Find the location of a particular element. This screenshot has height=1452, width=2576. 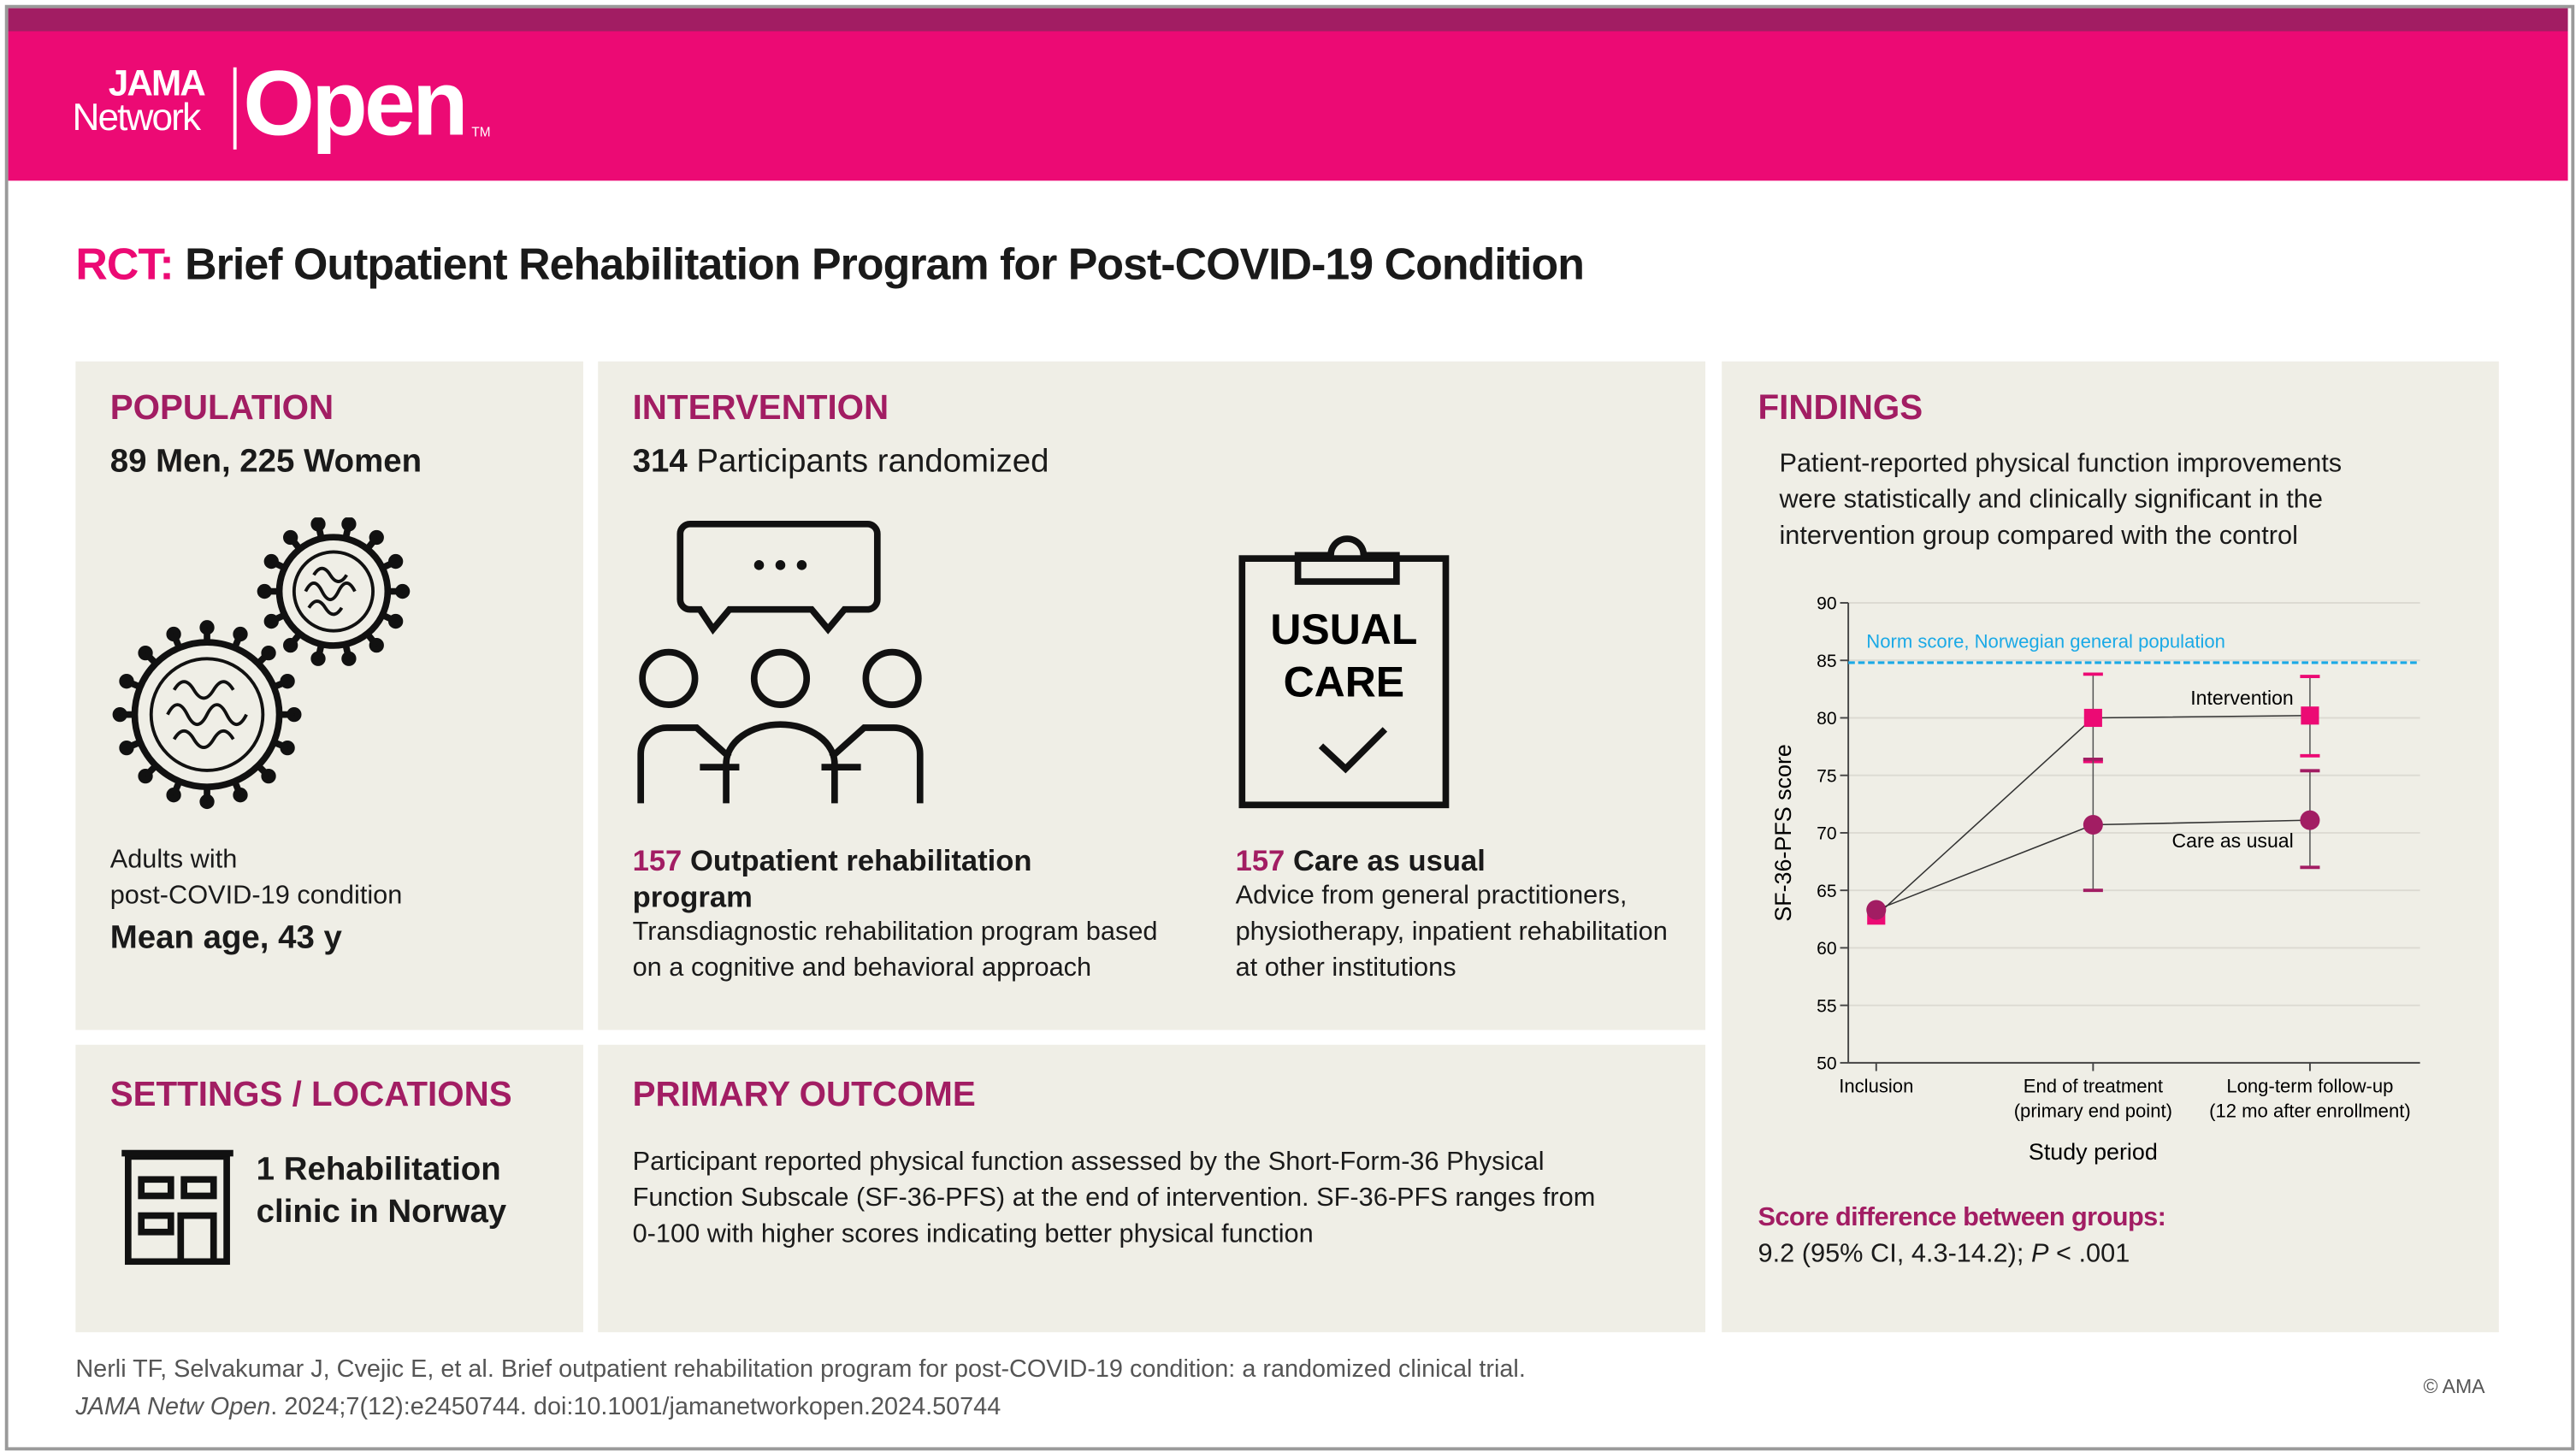

arm2-count: 157 is located at coordinates (1260, 860).